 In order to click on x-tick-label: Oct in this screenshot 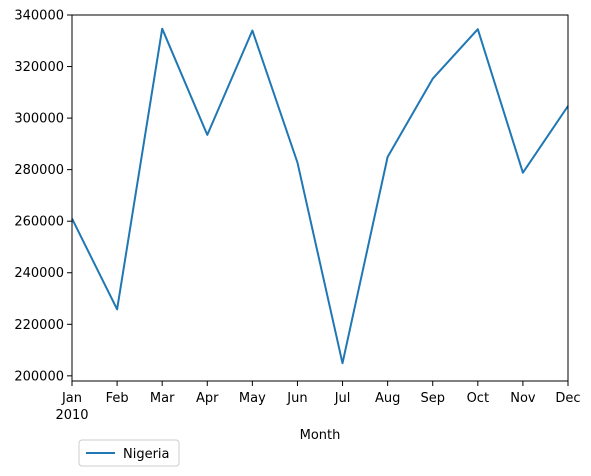, I will do `click(478, 398)`.